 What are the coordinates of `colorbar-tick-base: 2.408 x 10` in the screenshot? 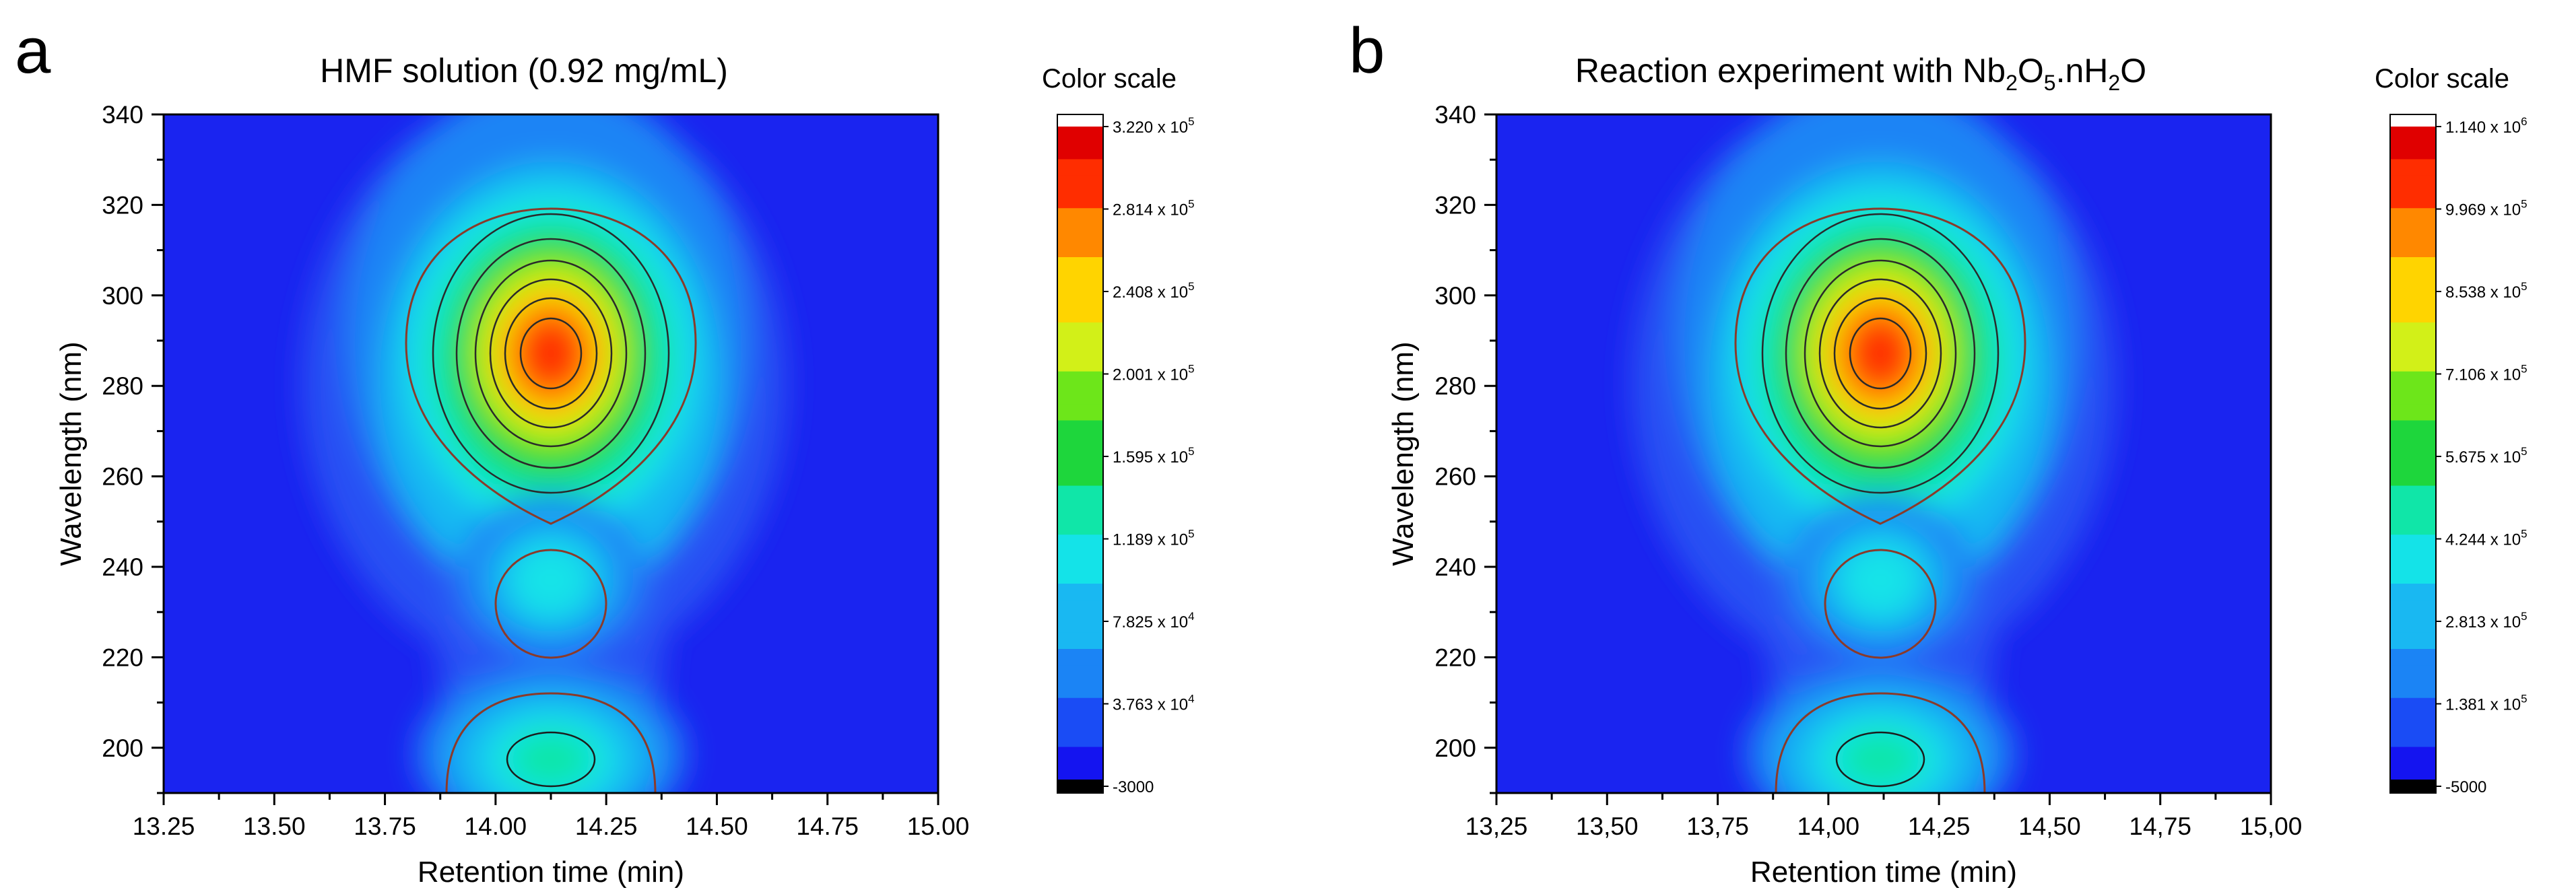 It's located at (1150, 292).